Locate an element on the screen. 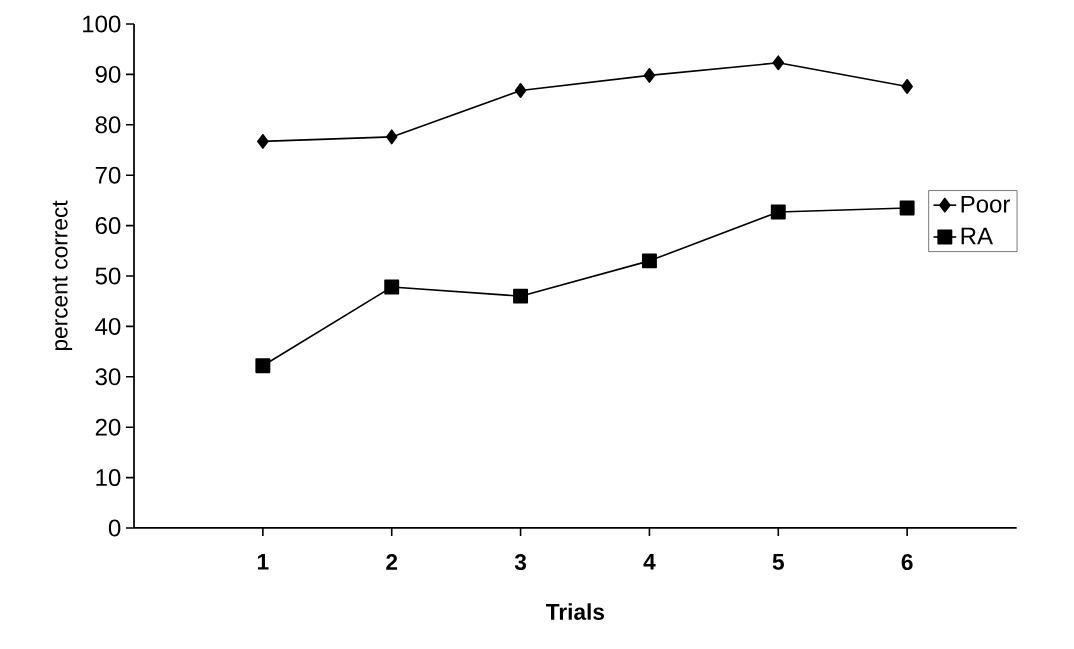  y-tick-label: 80 is located at coordinates (108, 125).